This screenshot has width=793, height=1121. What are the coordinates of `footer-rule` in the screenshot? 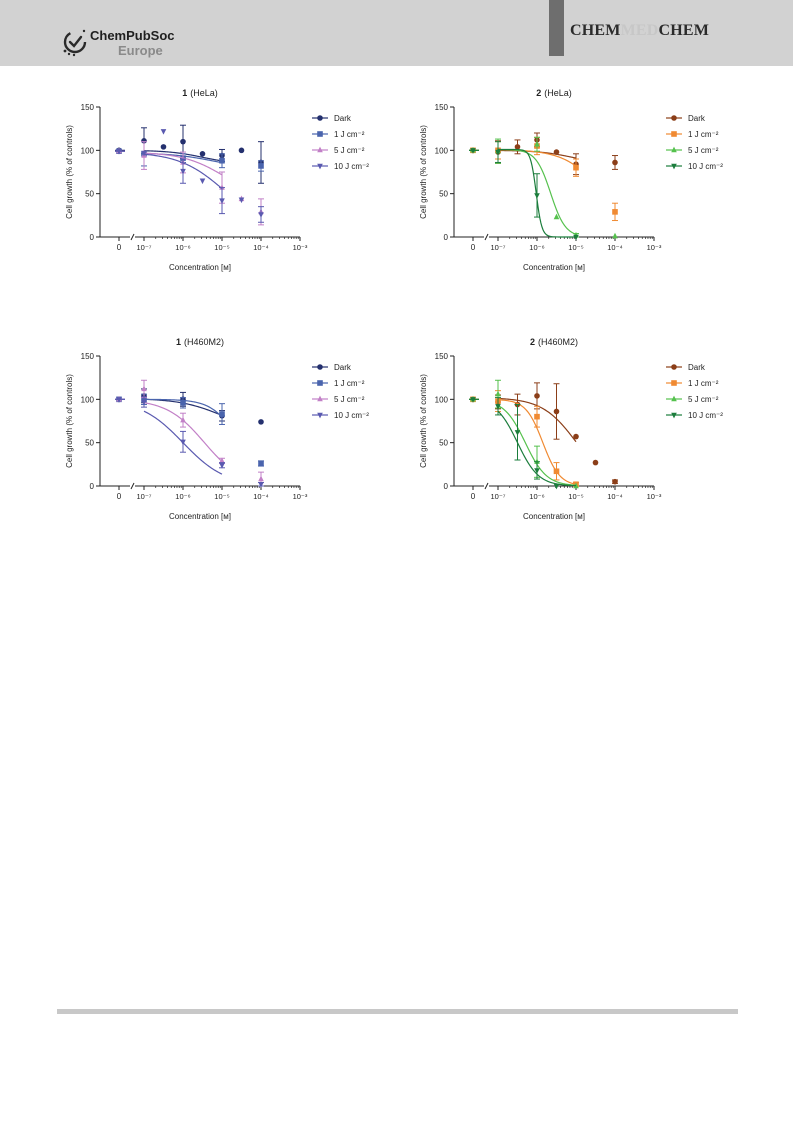 It's located at (397, 1011).